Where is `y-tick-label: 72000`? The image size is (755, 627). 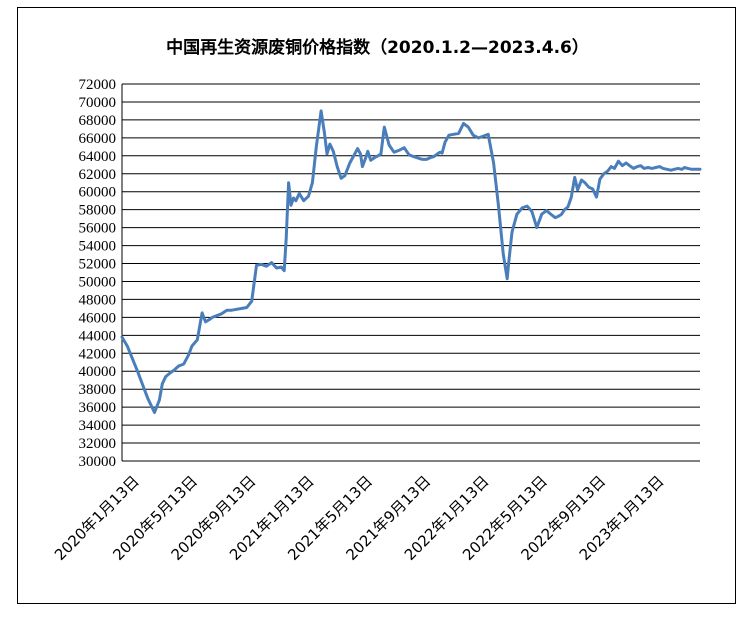 y-tick-label: 72000 is located at coordinates (98, 85).